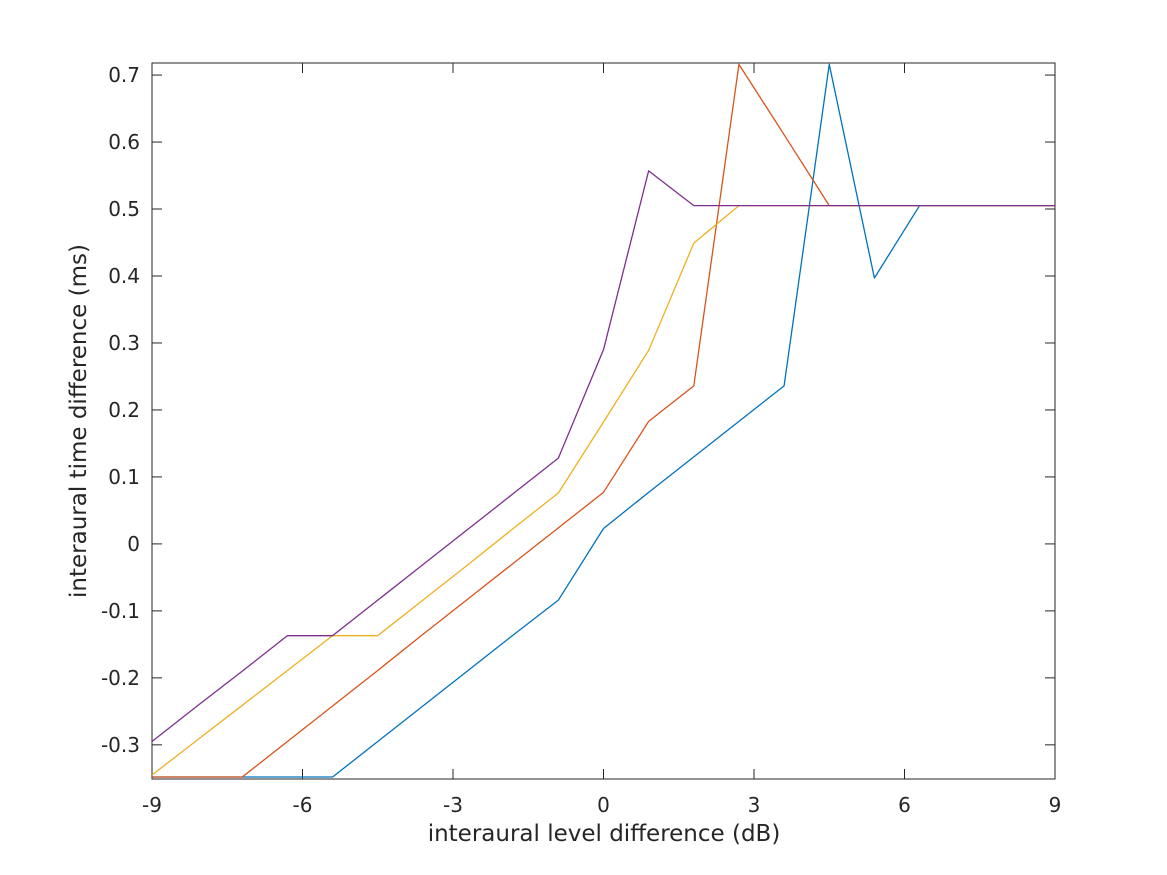 The width and height of the screenshot is (1167, 875). I want to click on x-tick-labels: -9 -6 -3 0 3 6 9, so click(601, 805).